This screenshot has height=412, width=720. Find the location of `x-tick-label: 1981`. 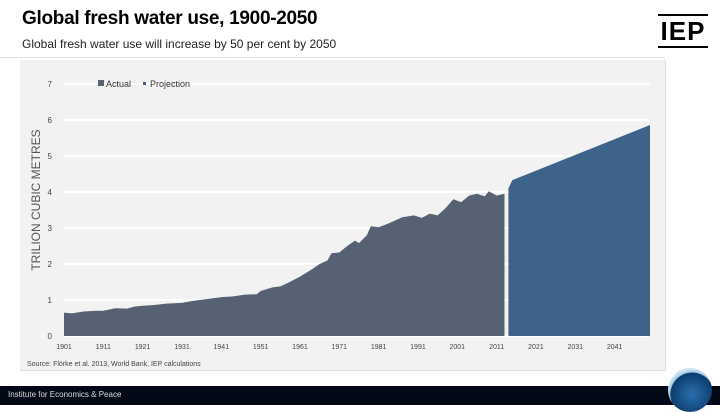

x-tick-label: 1981 is located at coordinates (379, 347).